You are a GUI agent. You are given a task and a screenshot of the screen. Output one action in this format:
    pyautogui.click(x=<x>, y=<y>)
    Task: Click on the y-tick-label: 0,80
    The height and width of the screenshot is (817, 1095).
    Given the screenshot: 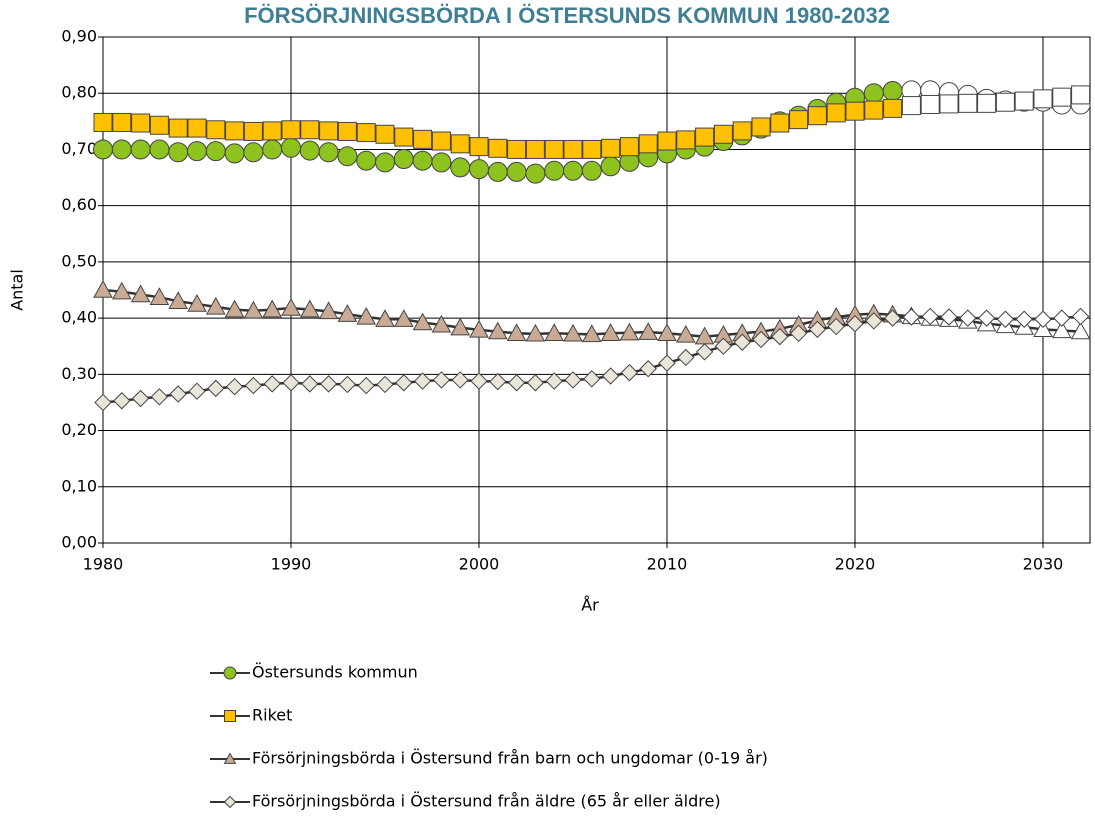 What is the action you would take?
    pyautogui.click(x=79, y=92)
    